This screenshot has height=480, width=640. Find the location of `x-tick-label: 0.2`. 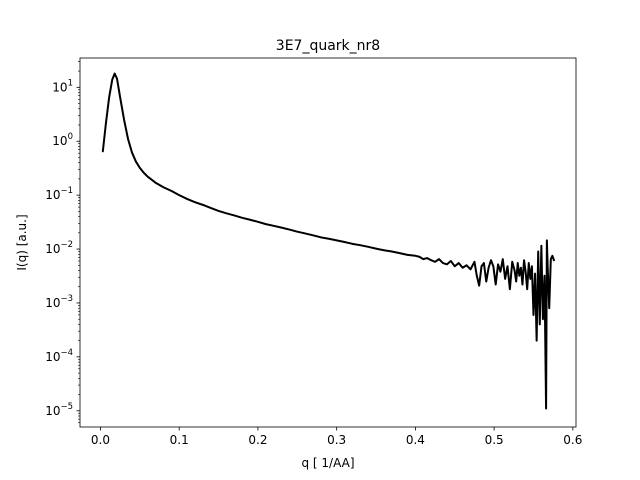

x-tick-label: 0.2 is located at coordinates (257, 440).